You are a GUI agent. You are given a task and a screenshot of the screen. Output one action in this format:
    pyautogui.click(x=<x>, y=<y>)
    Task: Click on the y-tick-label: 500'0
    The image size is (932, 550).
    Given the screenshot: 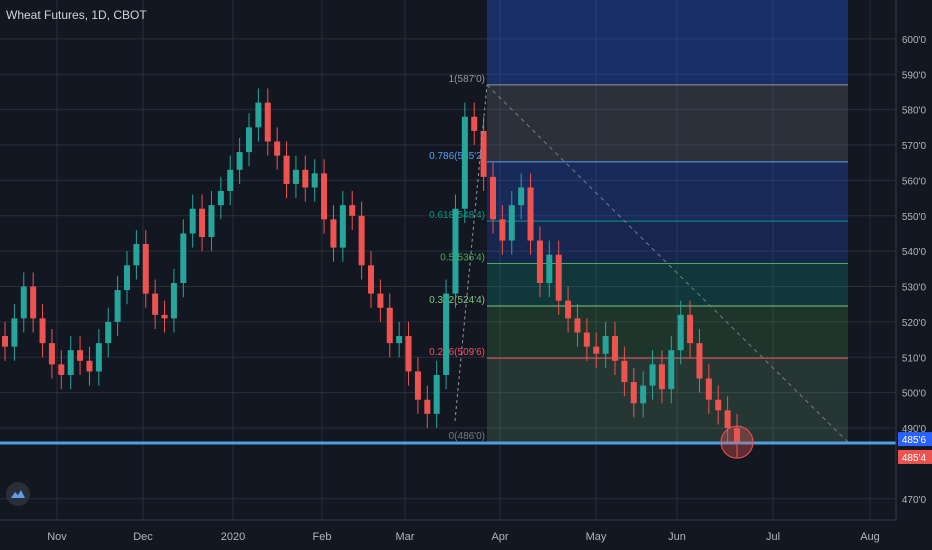 What is the action you would take?
    pyautogui.click(x=914, y=394)
    